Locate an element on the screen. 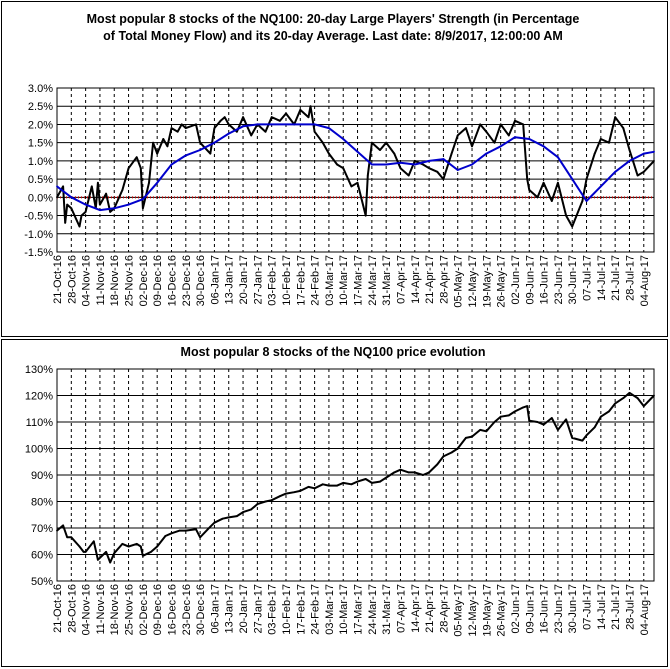 The image size is (670, 669). x-tick-label: 28-Oct-16 is located at coordinates (72, 608).